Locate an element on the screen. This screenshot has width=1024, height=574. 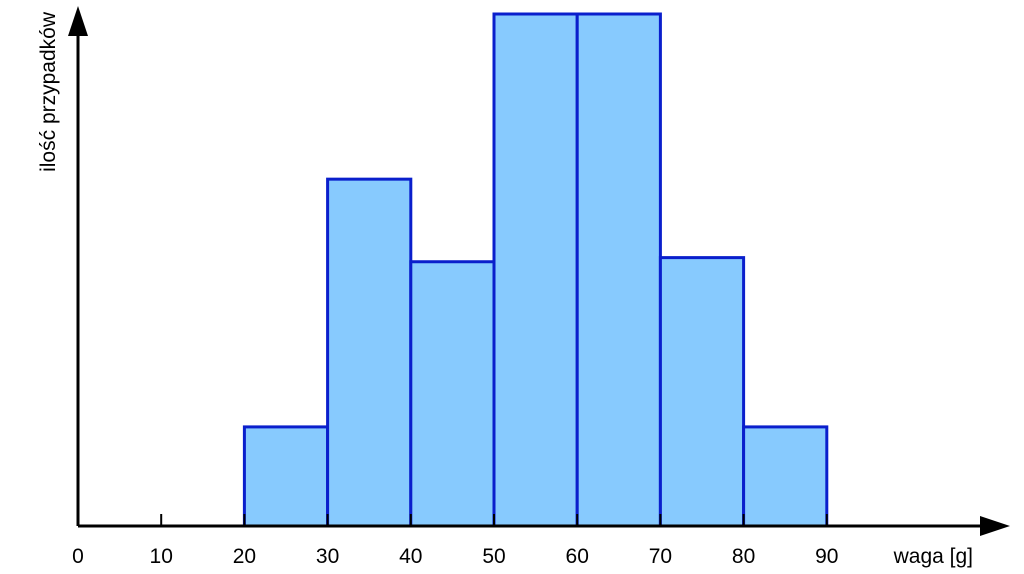
x-tick-label-10: 10 is located at coordinates (161, 556).